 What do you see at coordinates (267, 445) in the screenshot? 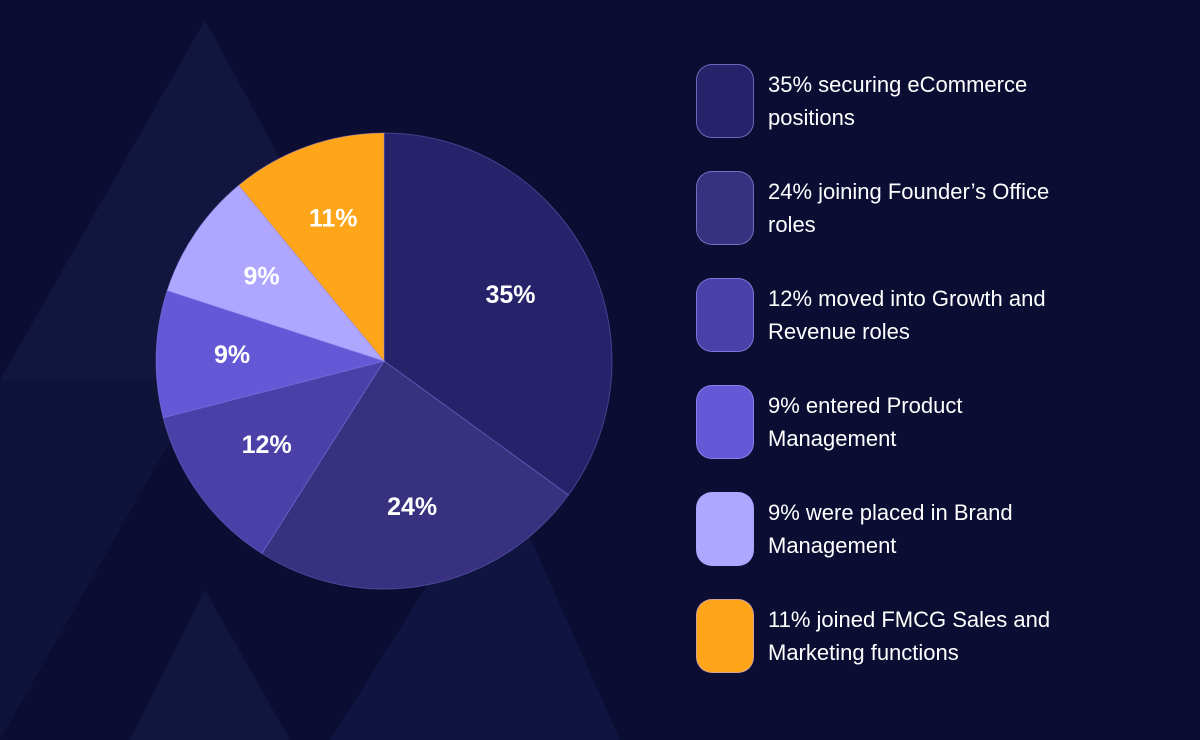
I see `pie-slice-label-3: 12%` at bounding box center [267, 445].